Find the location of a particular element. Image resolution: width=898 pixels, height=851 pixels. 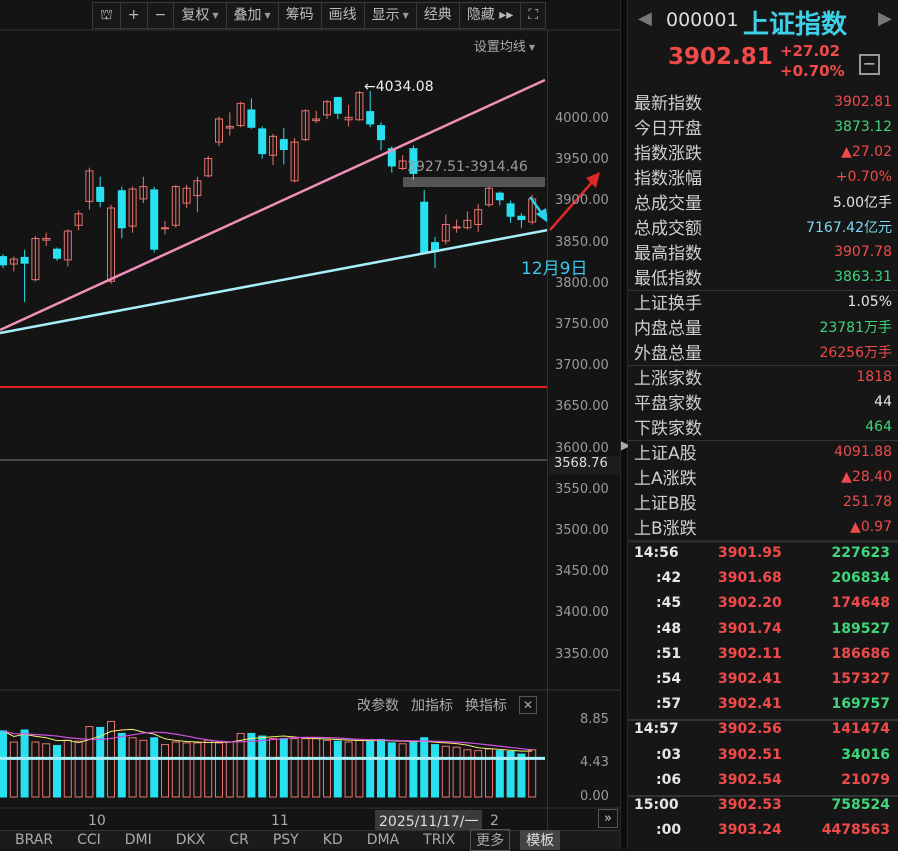

tab-dkx: DKX is located at coordinates (190, 840).